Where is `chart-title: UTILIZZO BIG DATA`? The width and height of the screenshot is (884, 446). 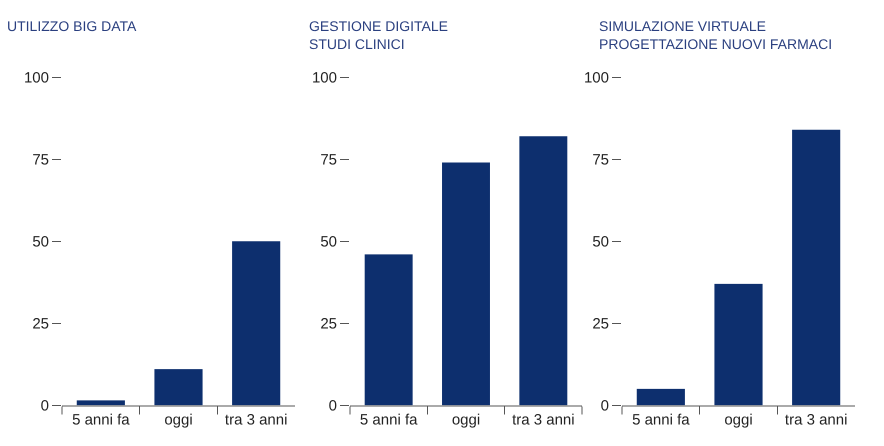
chart-title: UTILIZZO BIG DATA is located at coordinates (72, 26).